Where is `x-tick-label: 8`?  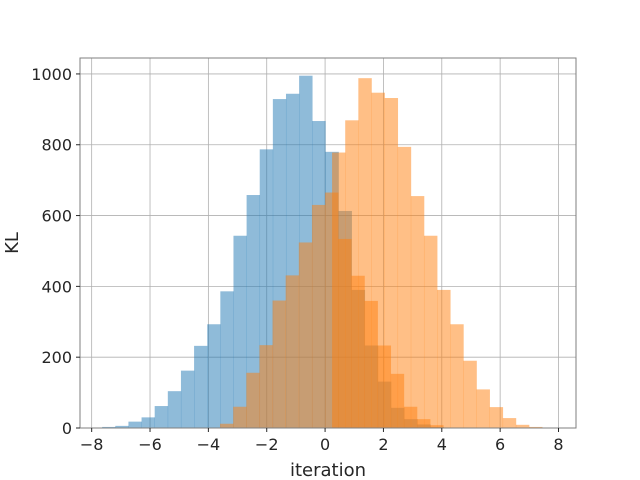
x-tick-label: 8 is located at coordinates (558, 444).